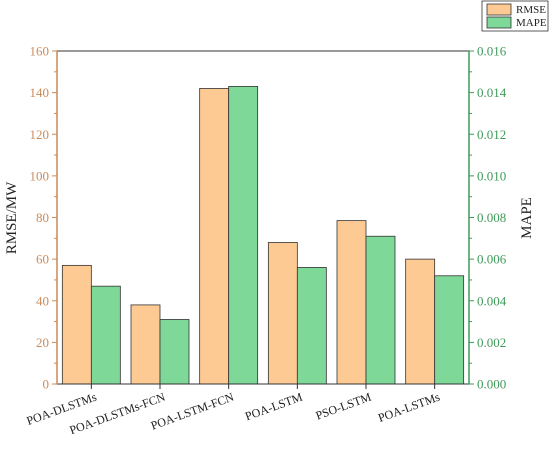 This screenshot has width=550, height=459. What do you see at coordinates (491, 342) in the screenshot?
I see `y-tick-label-right: 0.002` at bounding box center [491, 342].